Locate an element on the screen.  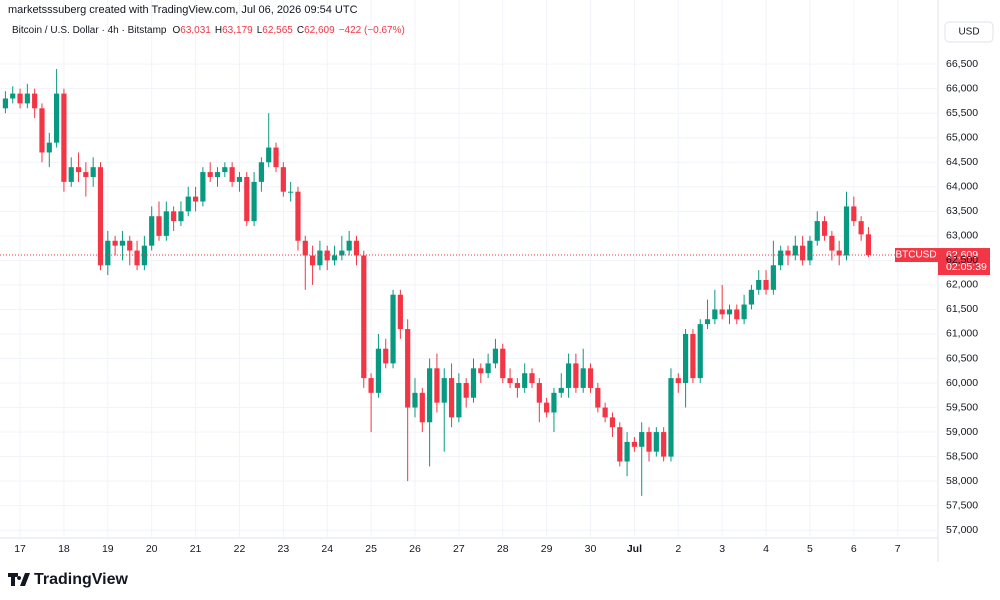
x-tick-label: 21 is located at coordinates (196, 549).